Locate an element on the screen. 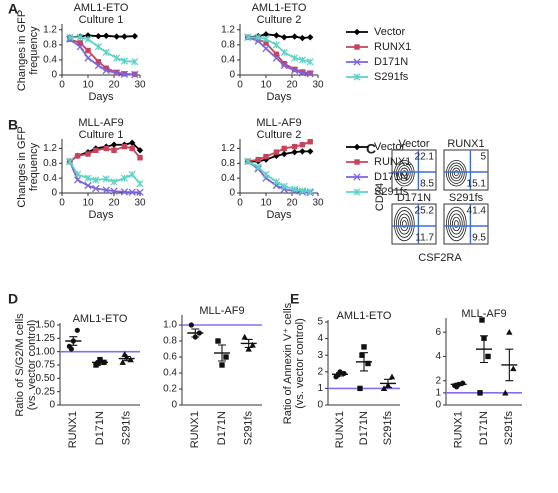  chart-title: MLL-AF9 is located at coordinates (100, 123).